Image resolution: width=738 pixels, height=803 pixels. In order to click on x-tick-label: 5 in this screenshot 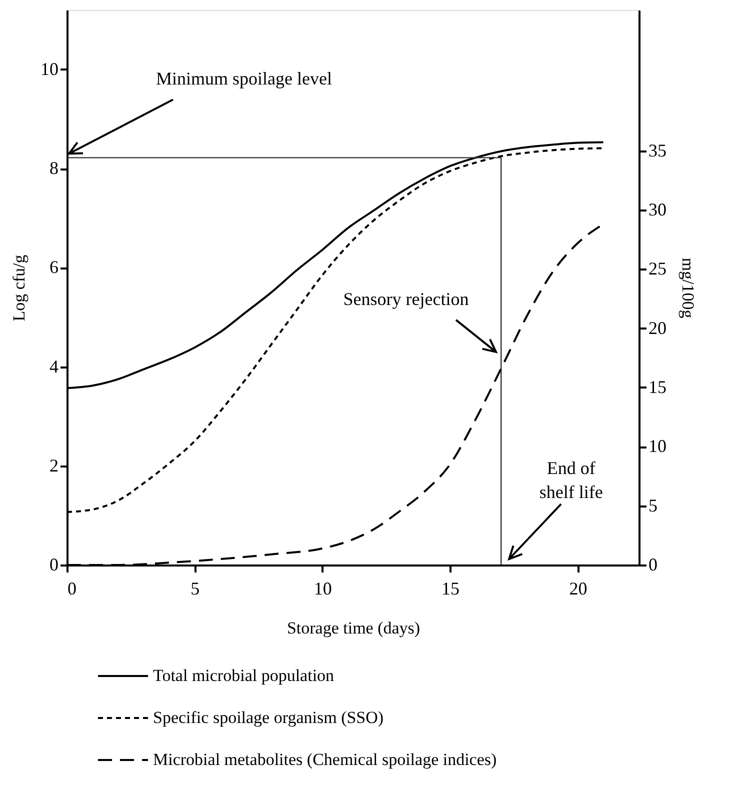, I will do `click(195, 588)`.